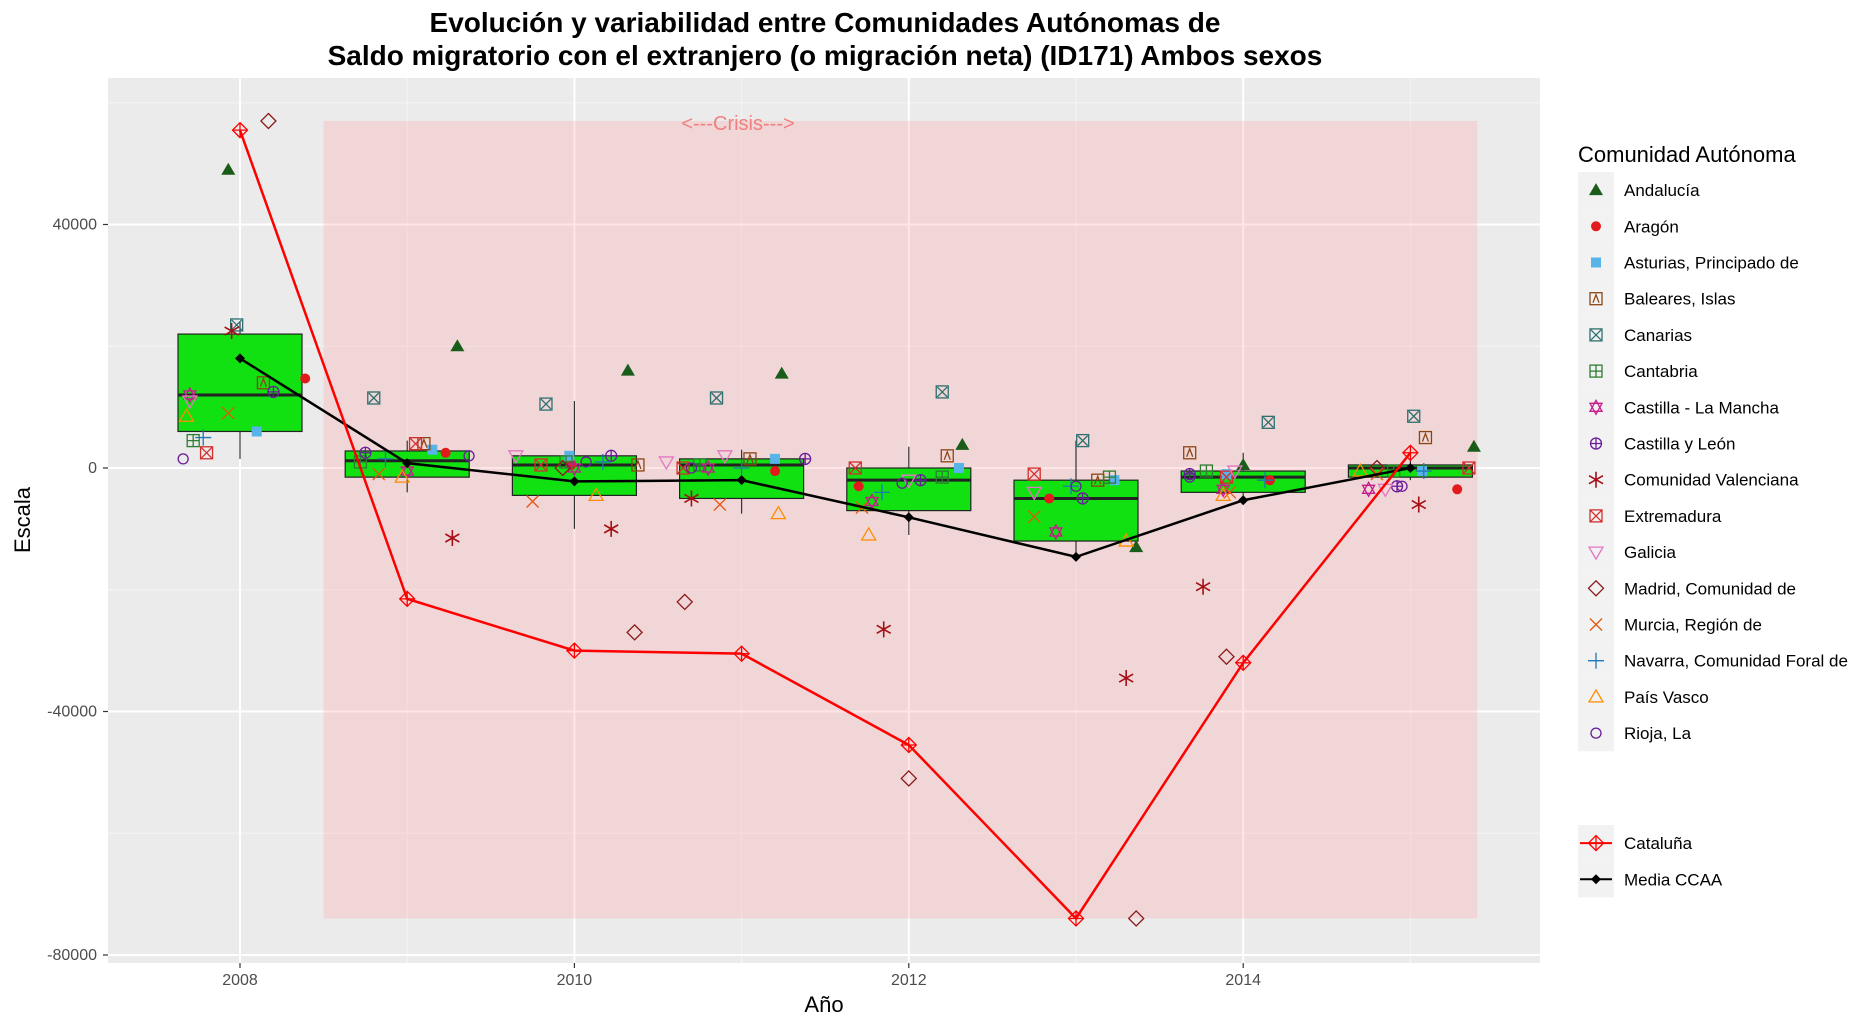 Image resolution: width=1870 pixels, height=1022 pixels. I want to click on y-tick-label: 0, so click(92, 468).